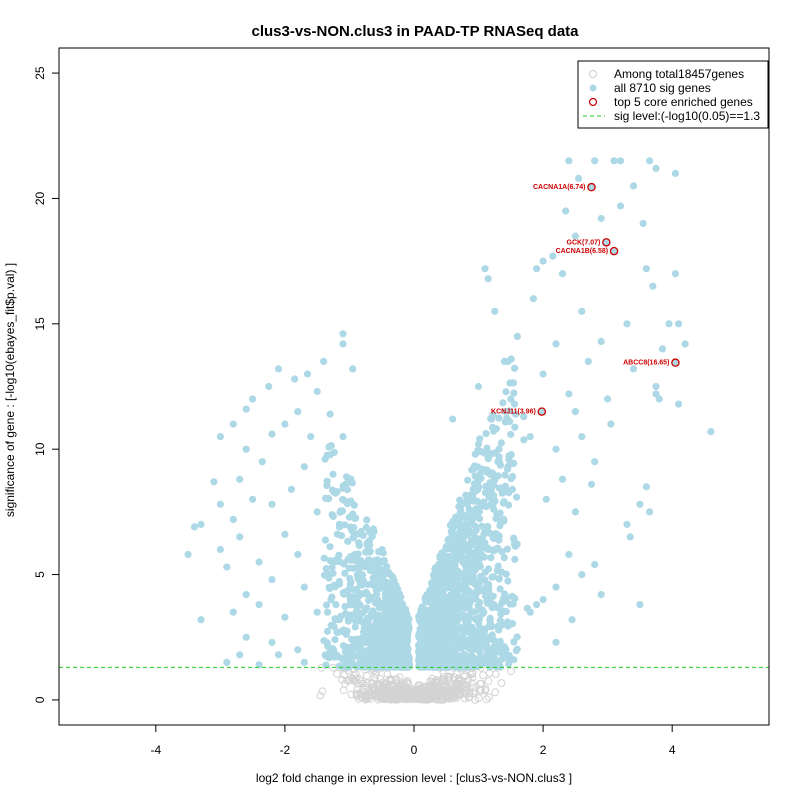 Image resolution: width=800 pixels, height=800 pixels. Describe the element at coordinates (662, 88) in the screenshot. I see `legend-sig-label: all 8710 sig genes` at that location.